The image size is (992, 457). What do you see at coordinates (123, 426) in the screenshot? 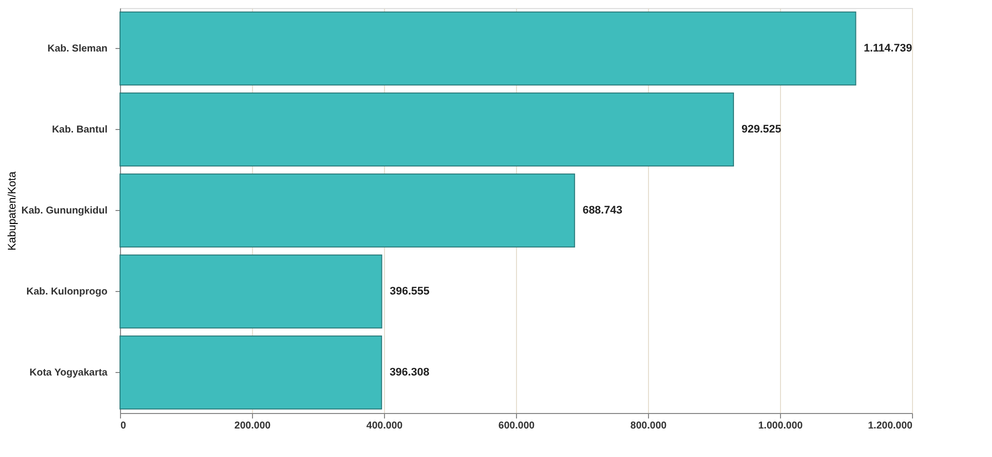
I see `x-tick-label: 0` at bounding box center [123, 426].